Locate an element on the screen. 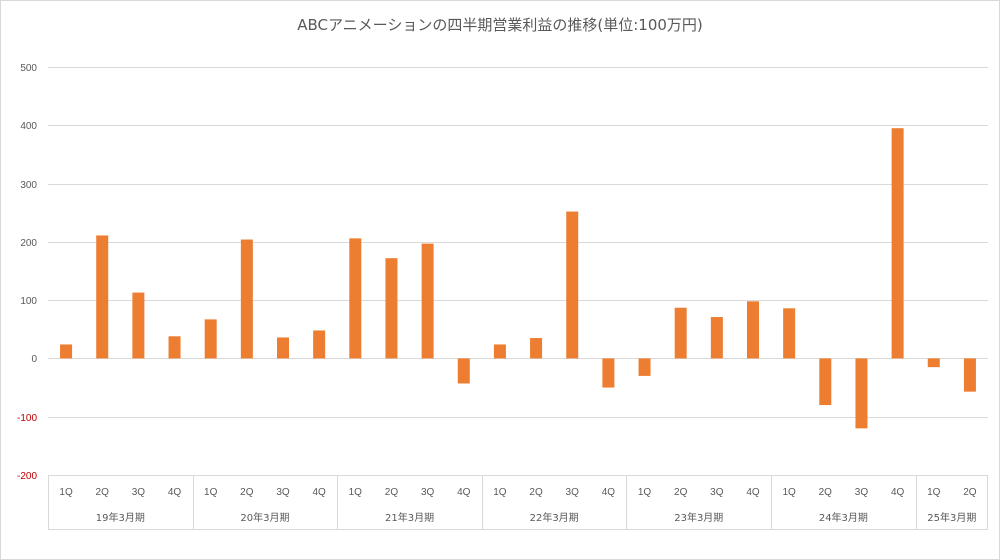  y-tick-label: 200 is located at coordinates (28, 243).